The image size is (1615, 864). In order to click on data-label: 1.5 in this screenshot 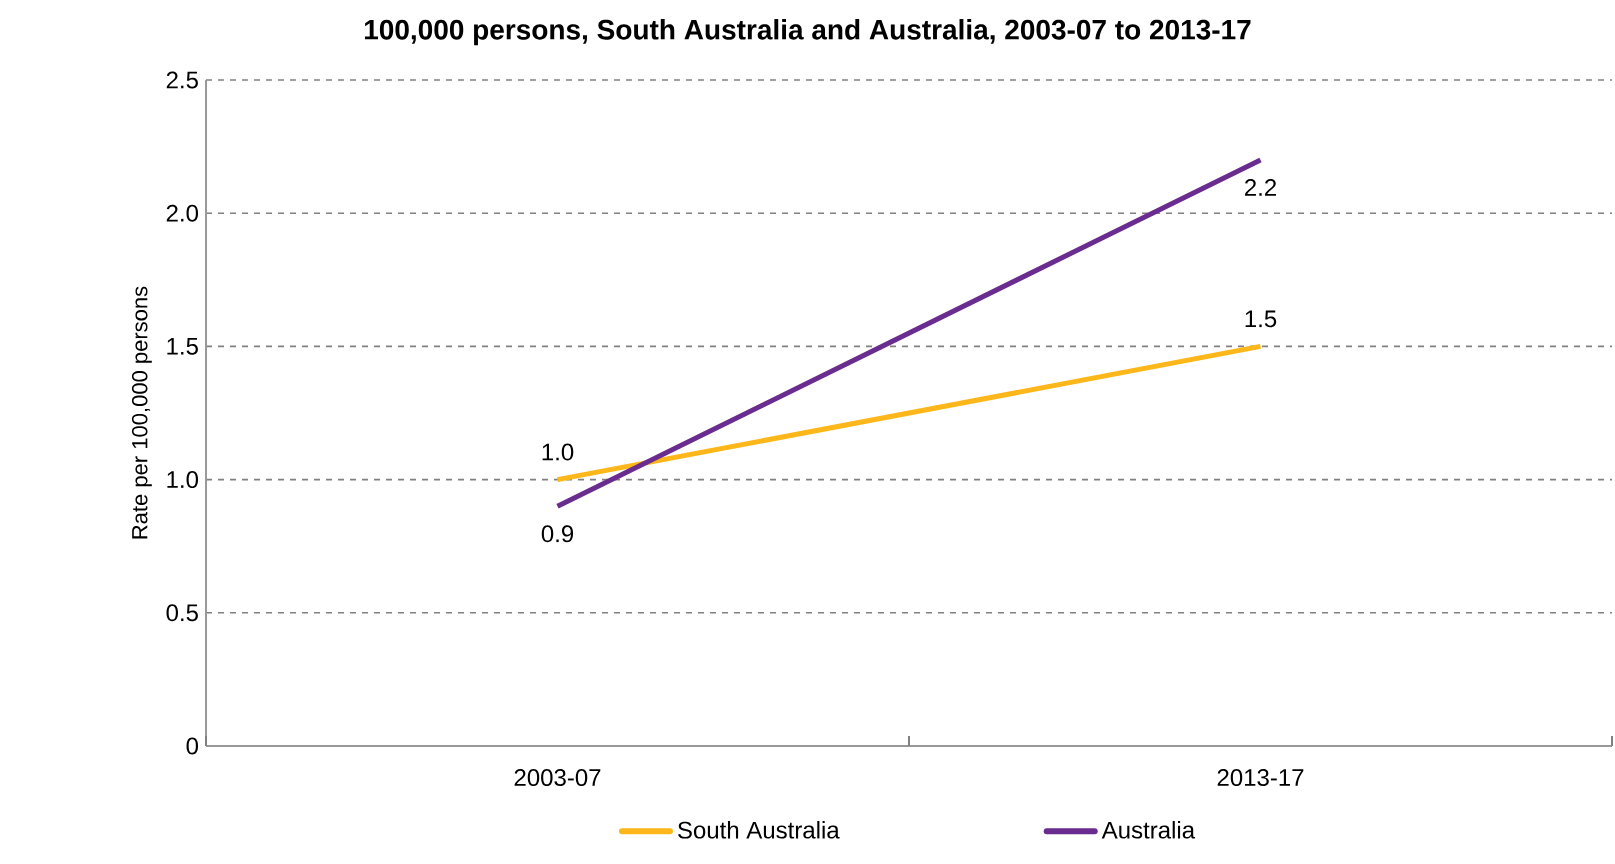, I will do `click(1261, 319)`.